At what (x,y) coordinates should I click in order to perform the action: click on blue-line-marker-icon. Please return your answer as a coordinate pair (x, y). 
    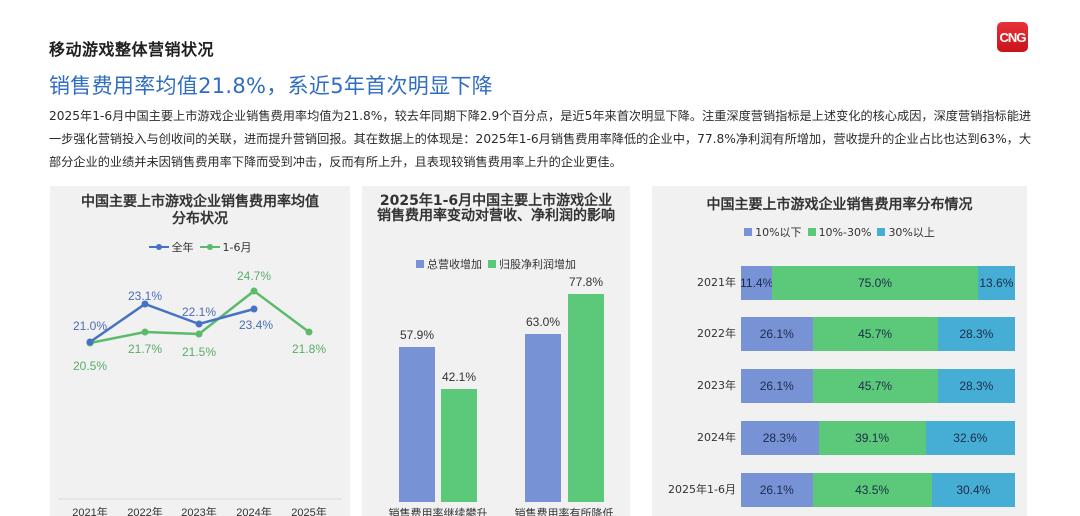
    Looking at the image, I should click on (158, 247).